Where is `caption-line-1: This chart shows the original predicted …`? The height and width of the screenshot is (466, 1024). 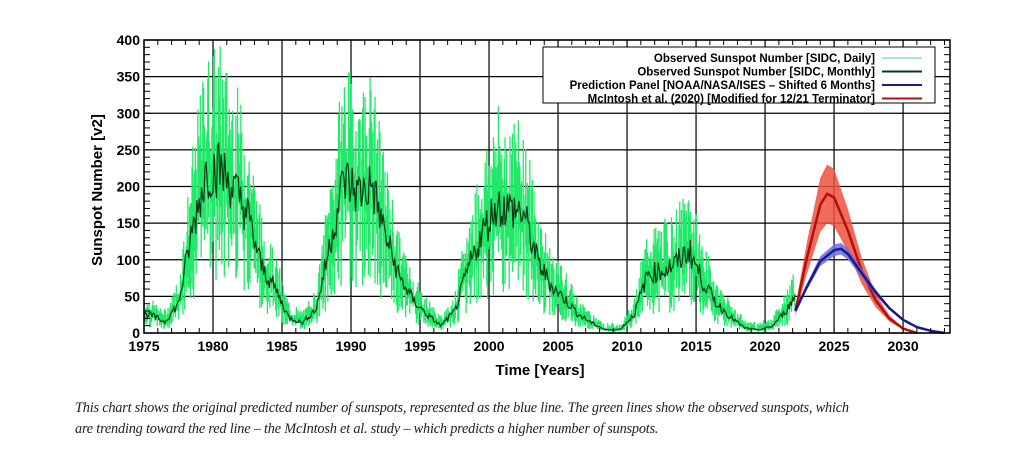 caption-line-1: This chart shows the original predicted … is located at coordinates (462, 408).